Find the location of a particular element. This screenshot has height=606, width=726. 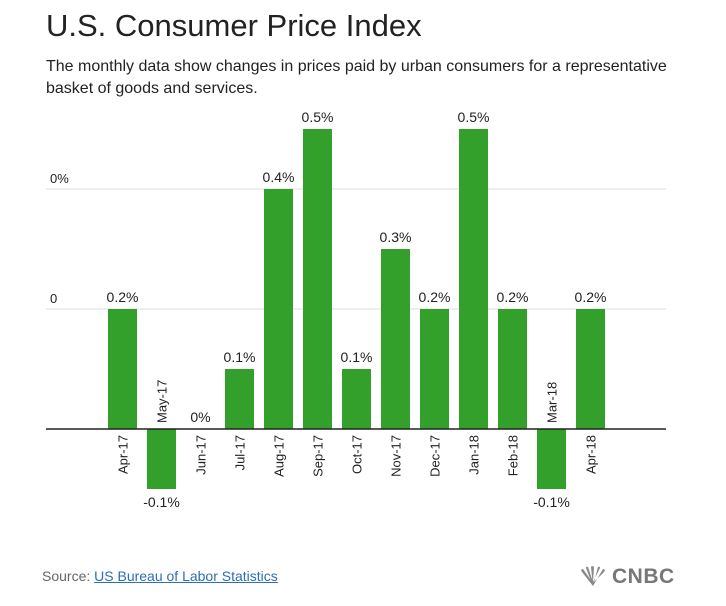

category-label: May-17 is located at coordinates (162, 401).